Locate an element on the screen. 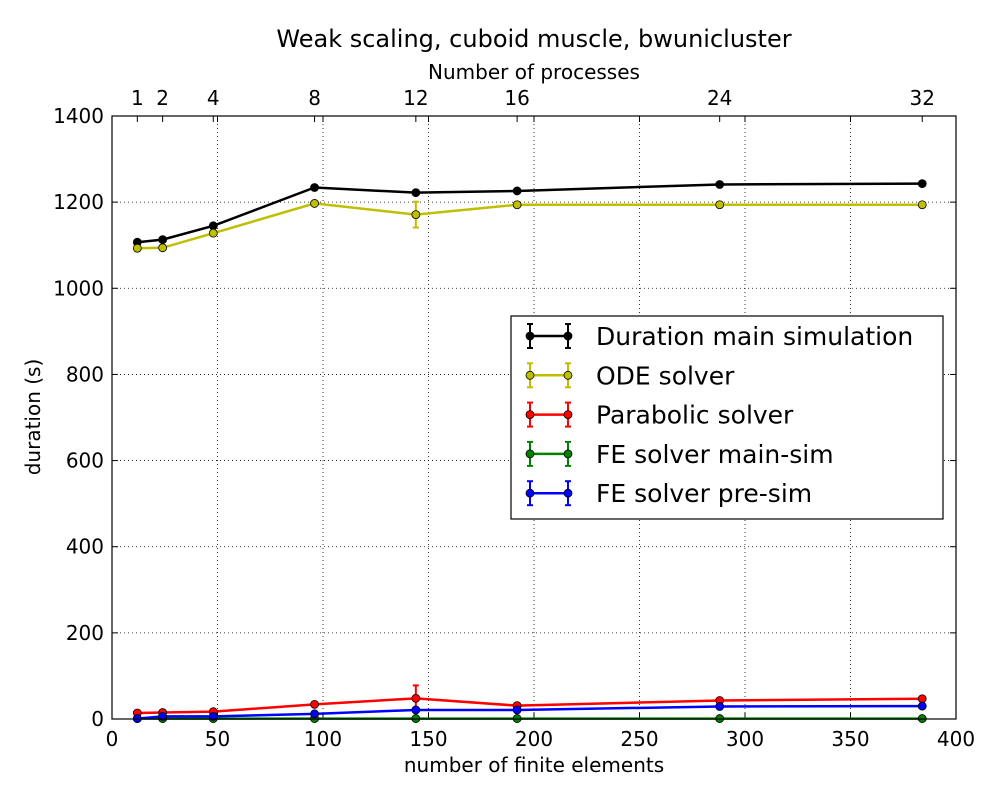 The height and width of the screenshot is (800, 1000). legend-label: FE solver main-sim is located at coordinates (715, 454).